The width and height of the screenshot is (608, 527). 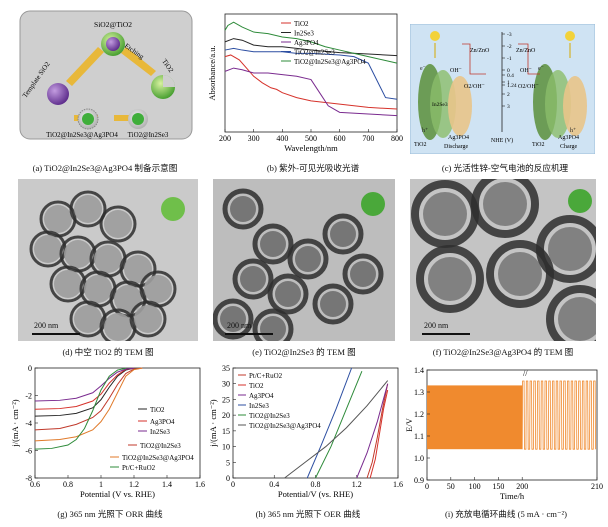 What do you see at coordinates (419, 414) in the screenshot?
I see `y-tick-label: 1.2` at bounding box center [419, 414].